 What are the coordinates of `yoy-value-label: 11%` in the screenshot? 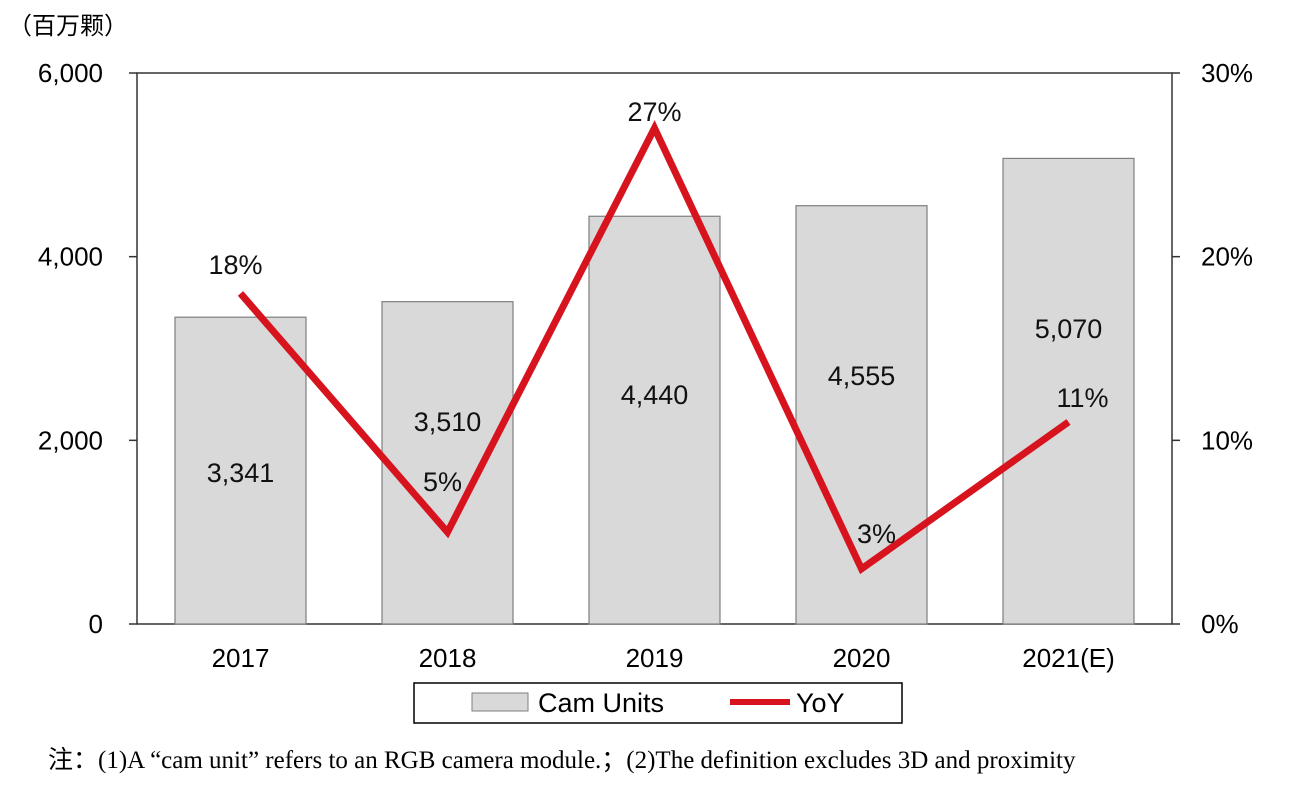 It's located at (1082, 398).